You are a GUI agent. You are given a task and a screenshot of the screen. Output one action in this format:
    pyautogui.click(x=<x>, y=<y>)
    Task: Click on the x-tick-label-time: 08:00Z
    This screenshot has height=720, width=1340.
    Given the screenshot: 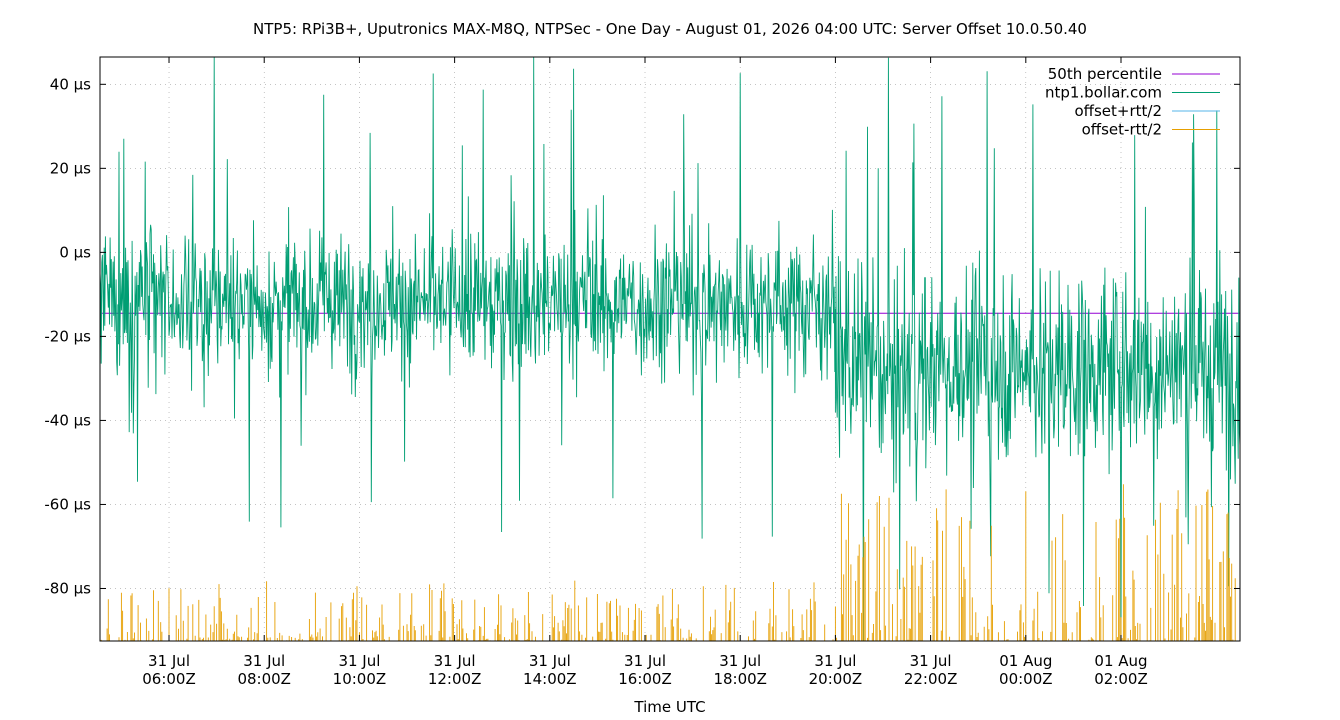 What is the action you would take?
    pyautogui.click(x=264, y=679)
    